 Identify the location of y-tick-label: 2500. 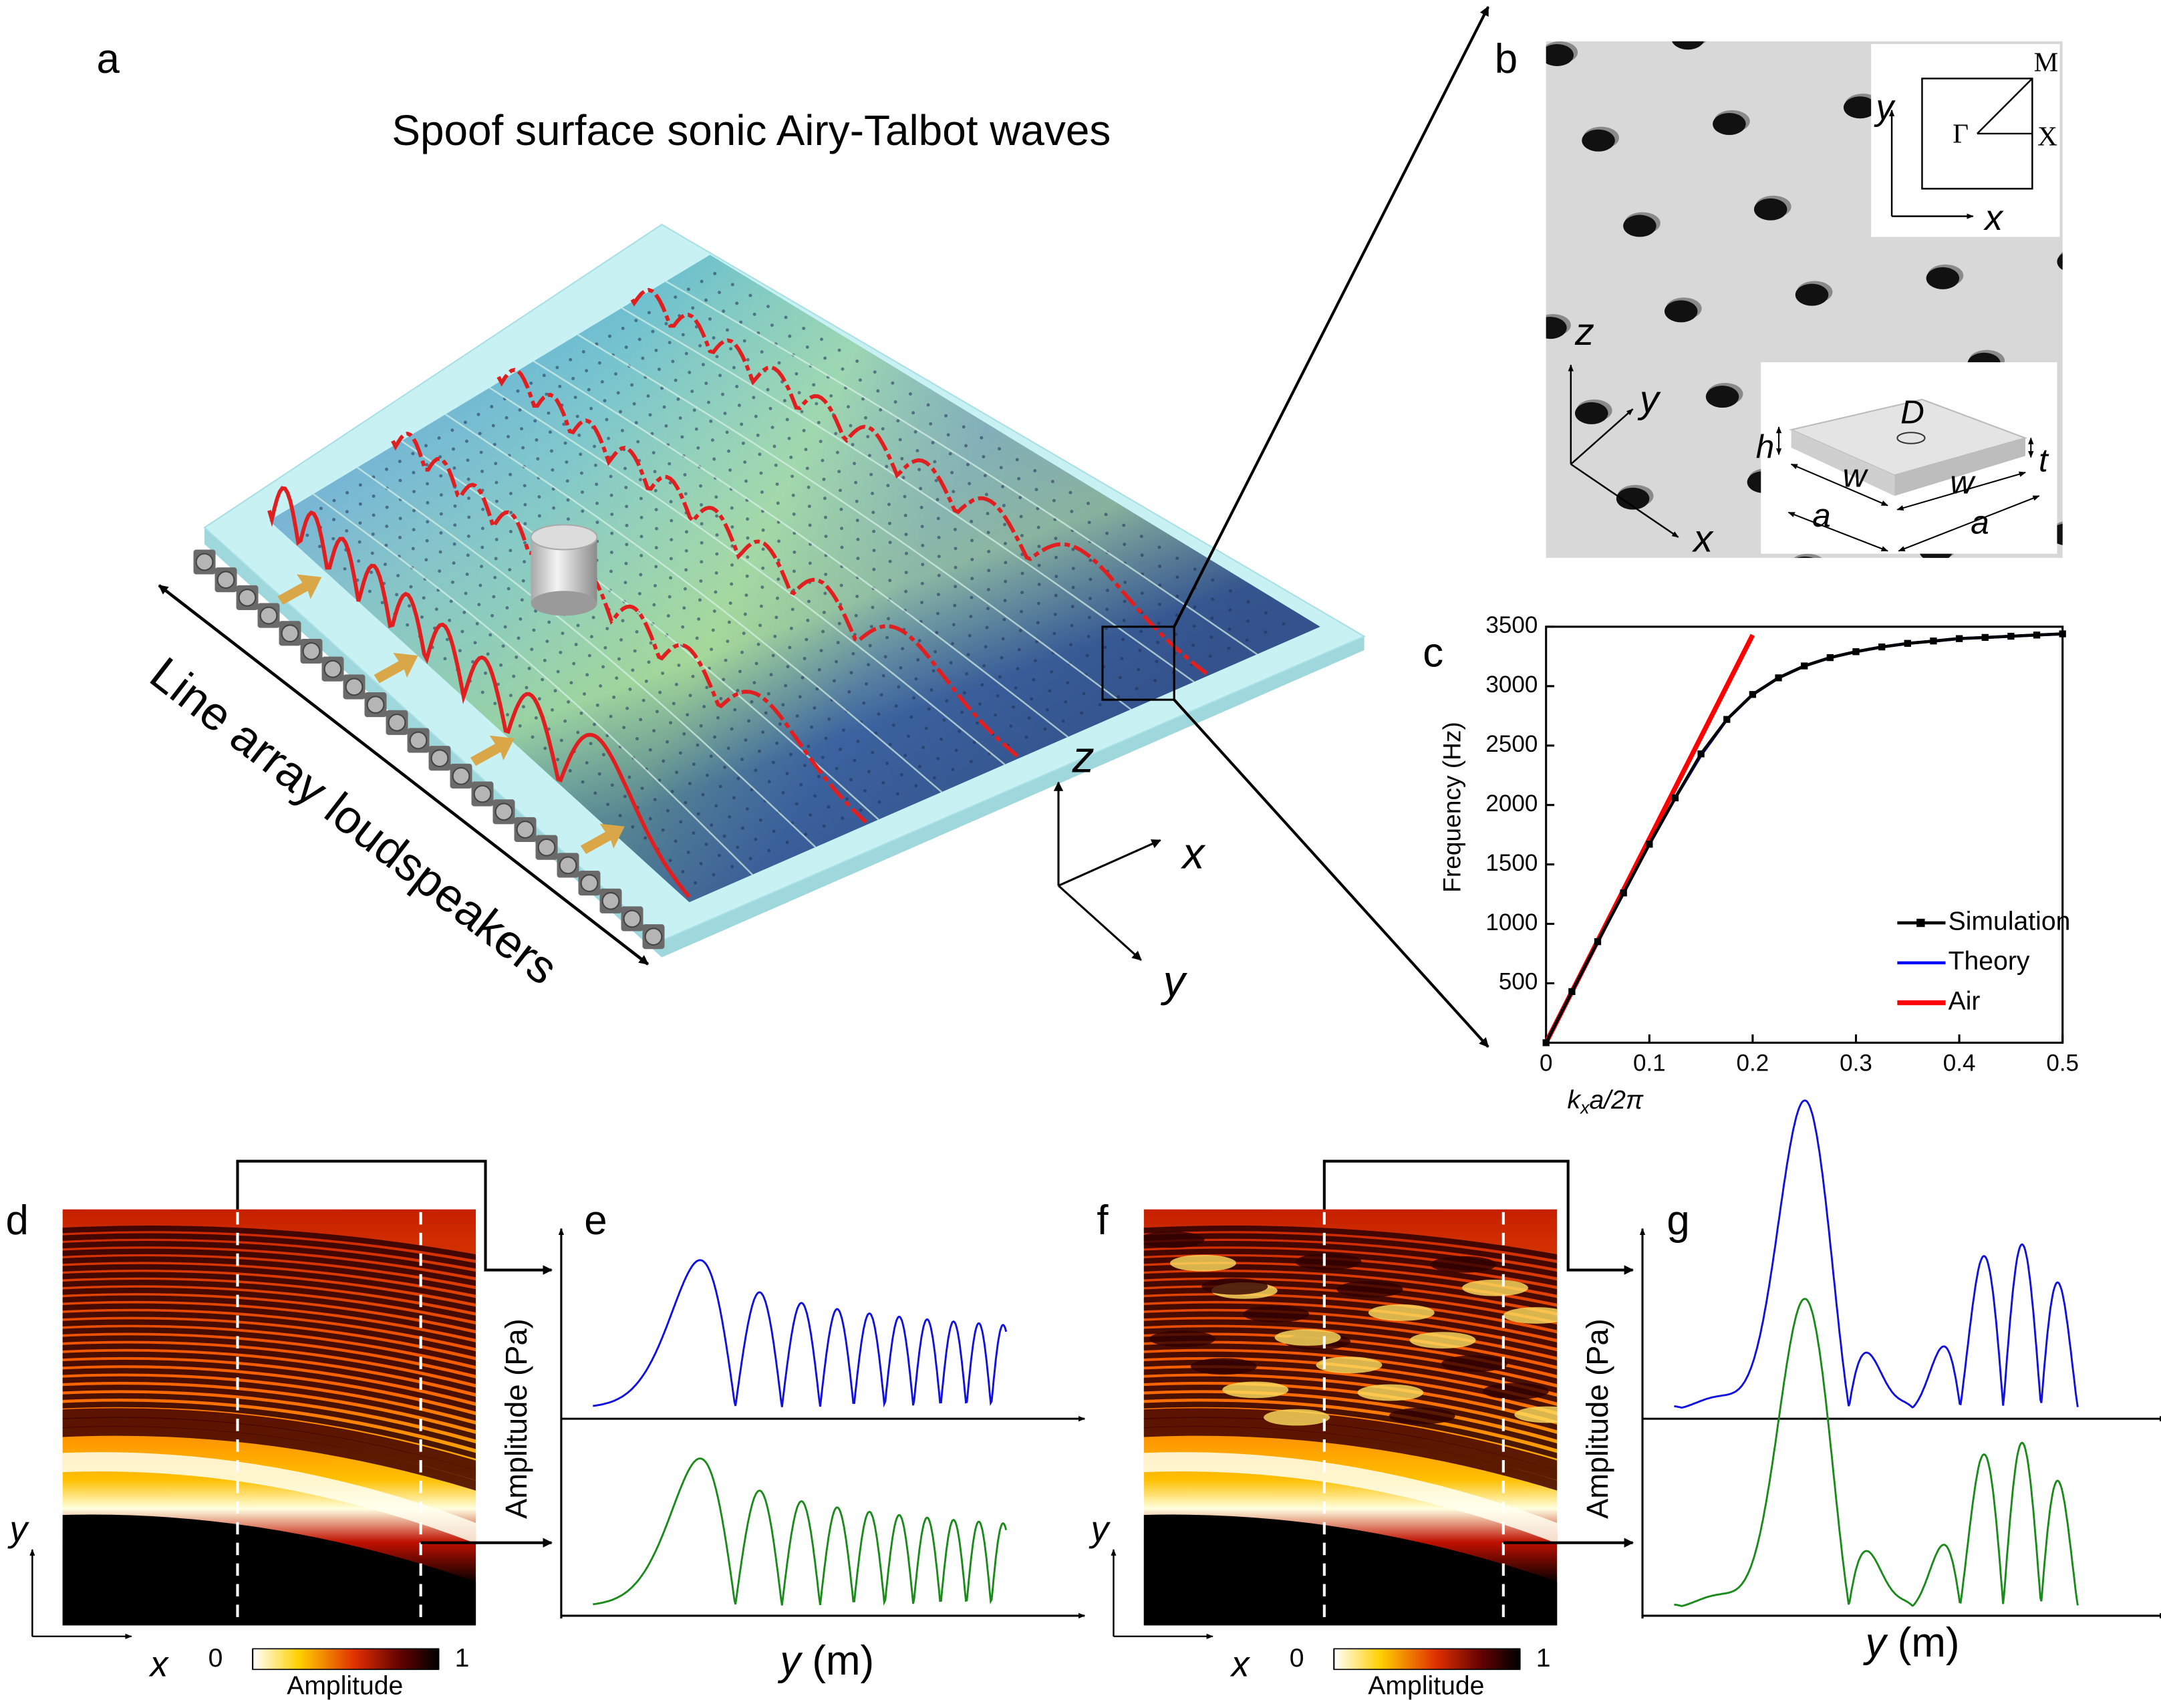
(1511, 744).